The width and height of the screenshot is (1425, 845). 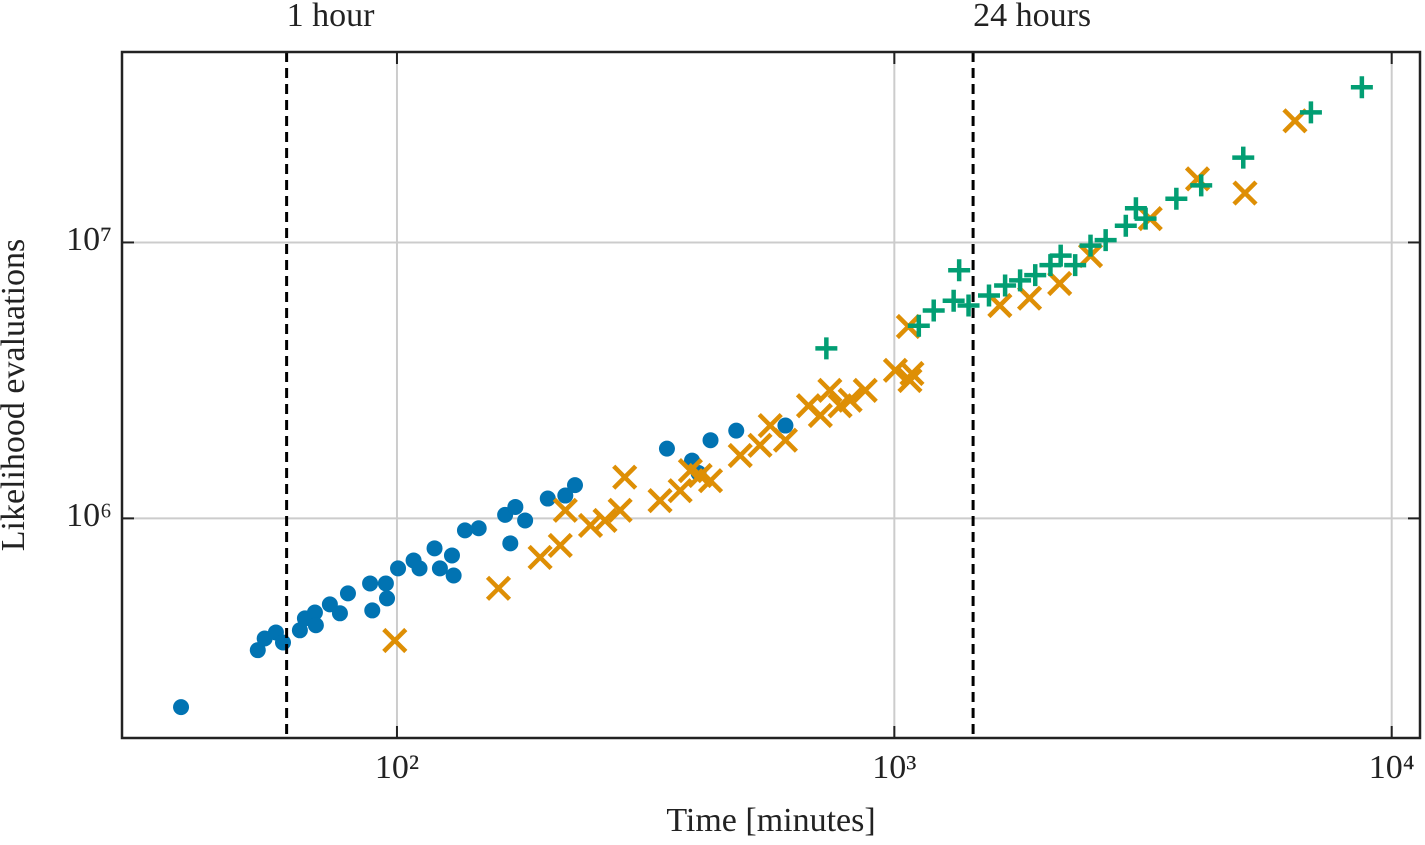 I want to click on x-tick-label: 10⁴, so click(x=1392, y=767).